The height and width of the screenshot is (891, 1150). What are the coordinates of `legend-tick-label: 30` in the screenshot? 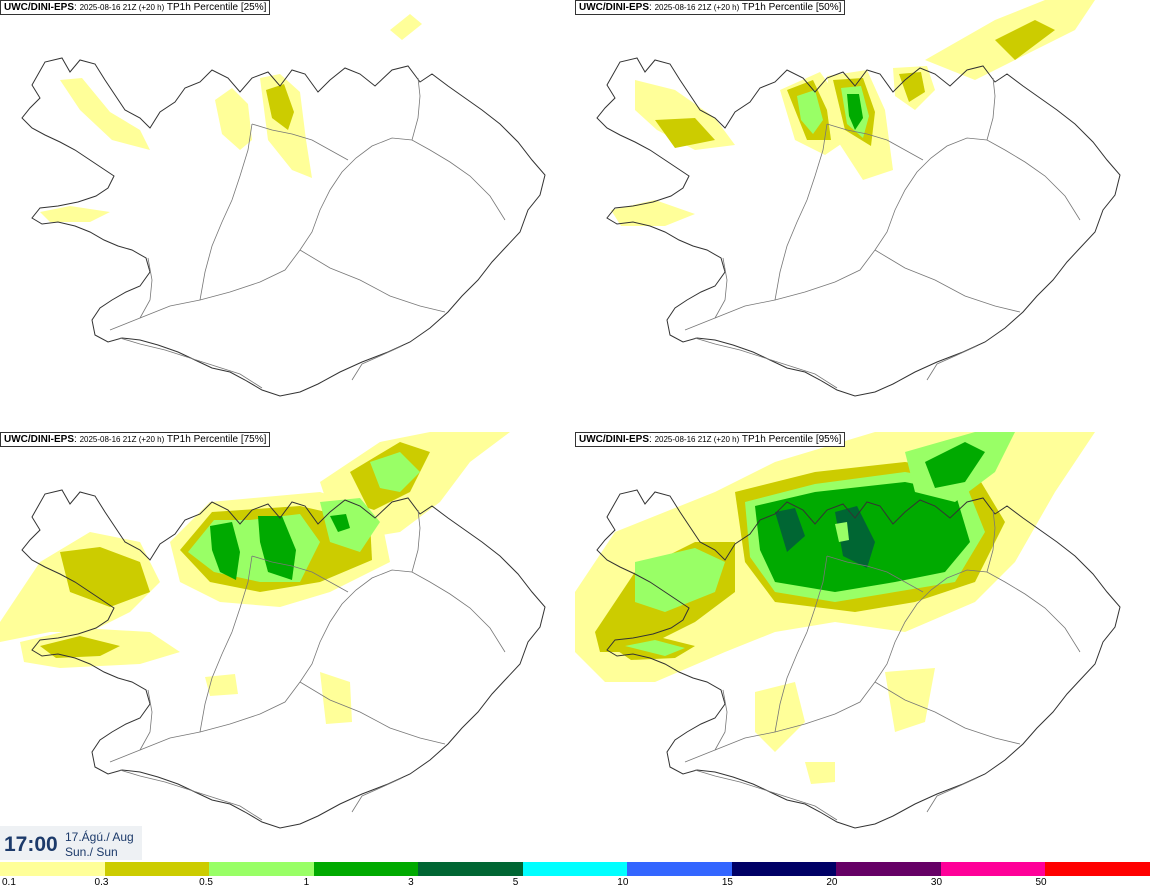 It's located at (936, 882).